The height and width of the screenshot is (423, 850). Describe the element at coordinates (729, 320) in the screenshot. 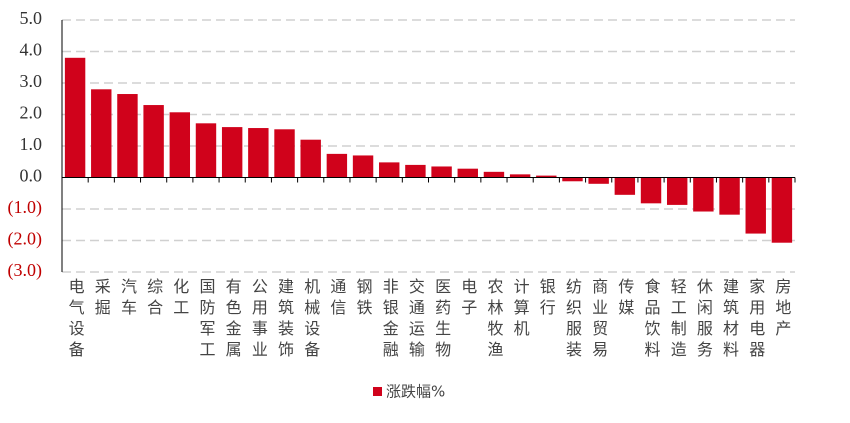

I see `x-tick-label: 建筑材料` at that location.